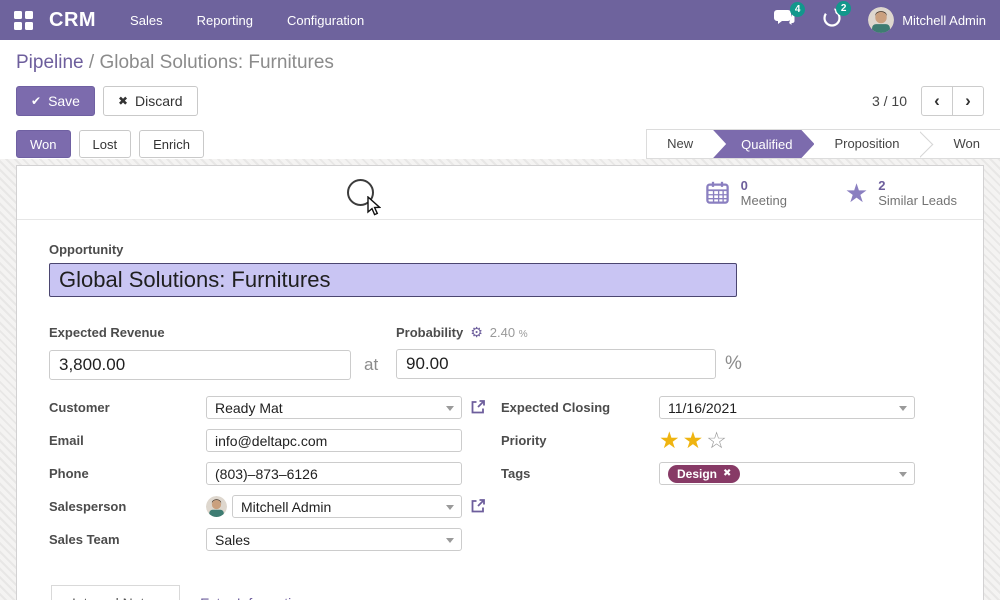 The height and width of the screenshot is (600, 1000). What do you see at coordinates (927, 144) in the screenshot?
I see `stage-separator-chevron` at bounding box center [927, 144].